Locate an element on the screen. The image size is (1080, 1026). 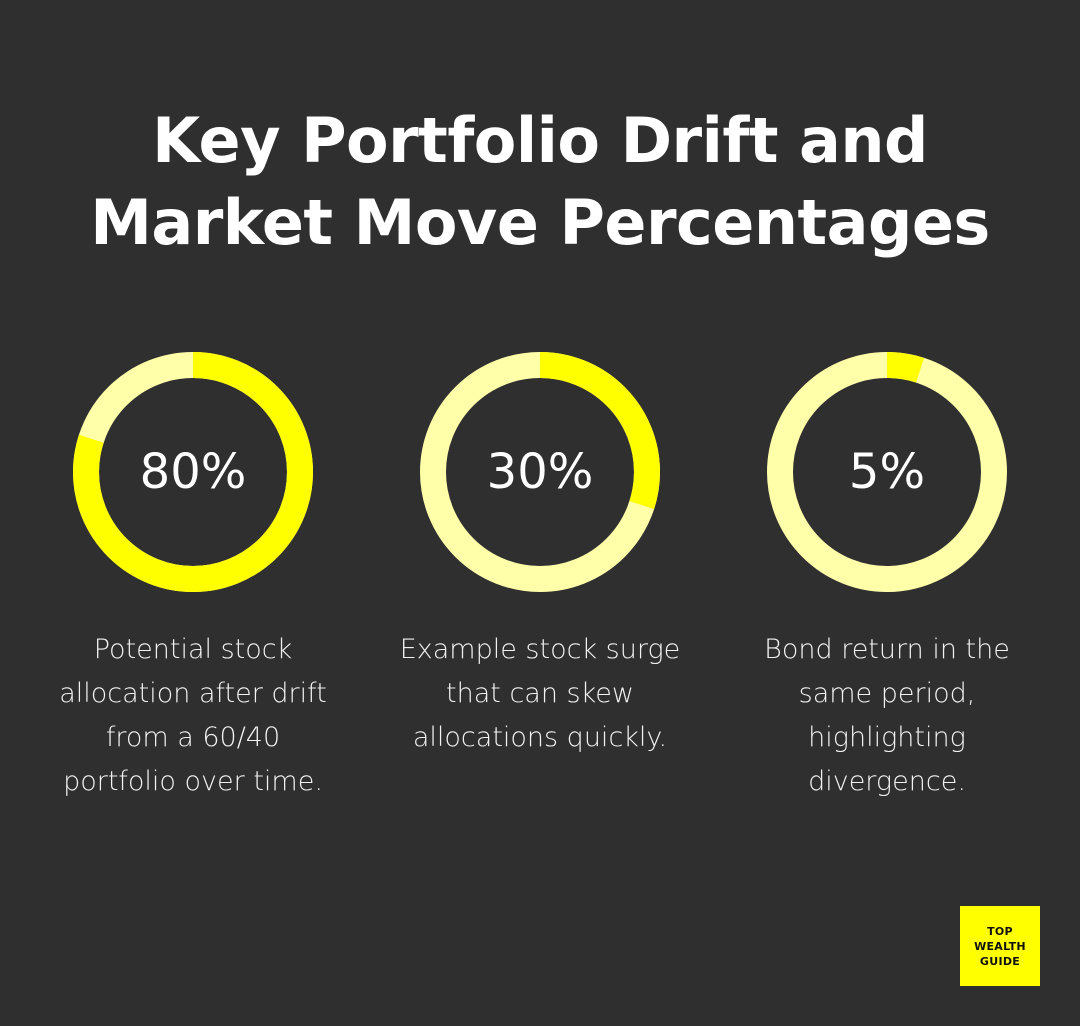
donut-chart-3: 5% is located at coordinates (887, 472).